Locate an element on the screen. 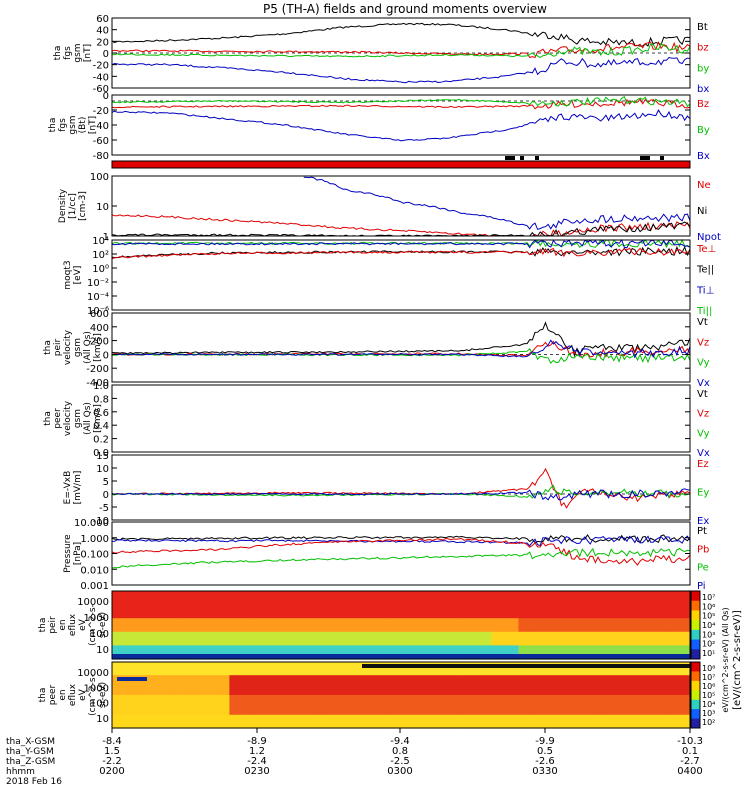  y-tick-label: 1 is located at coordinates (106, 237).